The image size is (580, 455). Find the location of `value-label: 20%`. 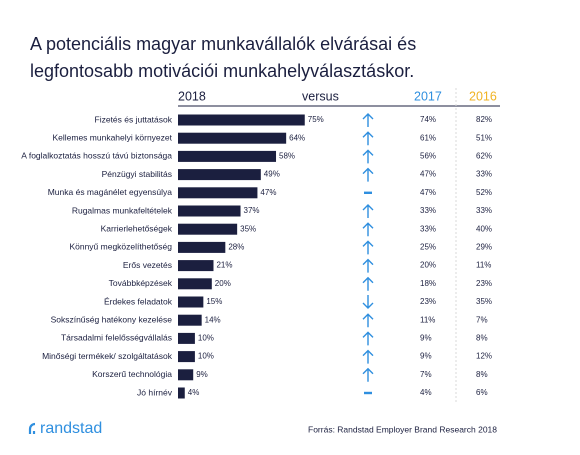

value-label: 20% is located at coordinates (223, 283).